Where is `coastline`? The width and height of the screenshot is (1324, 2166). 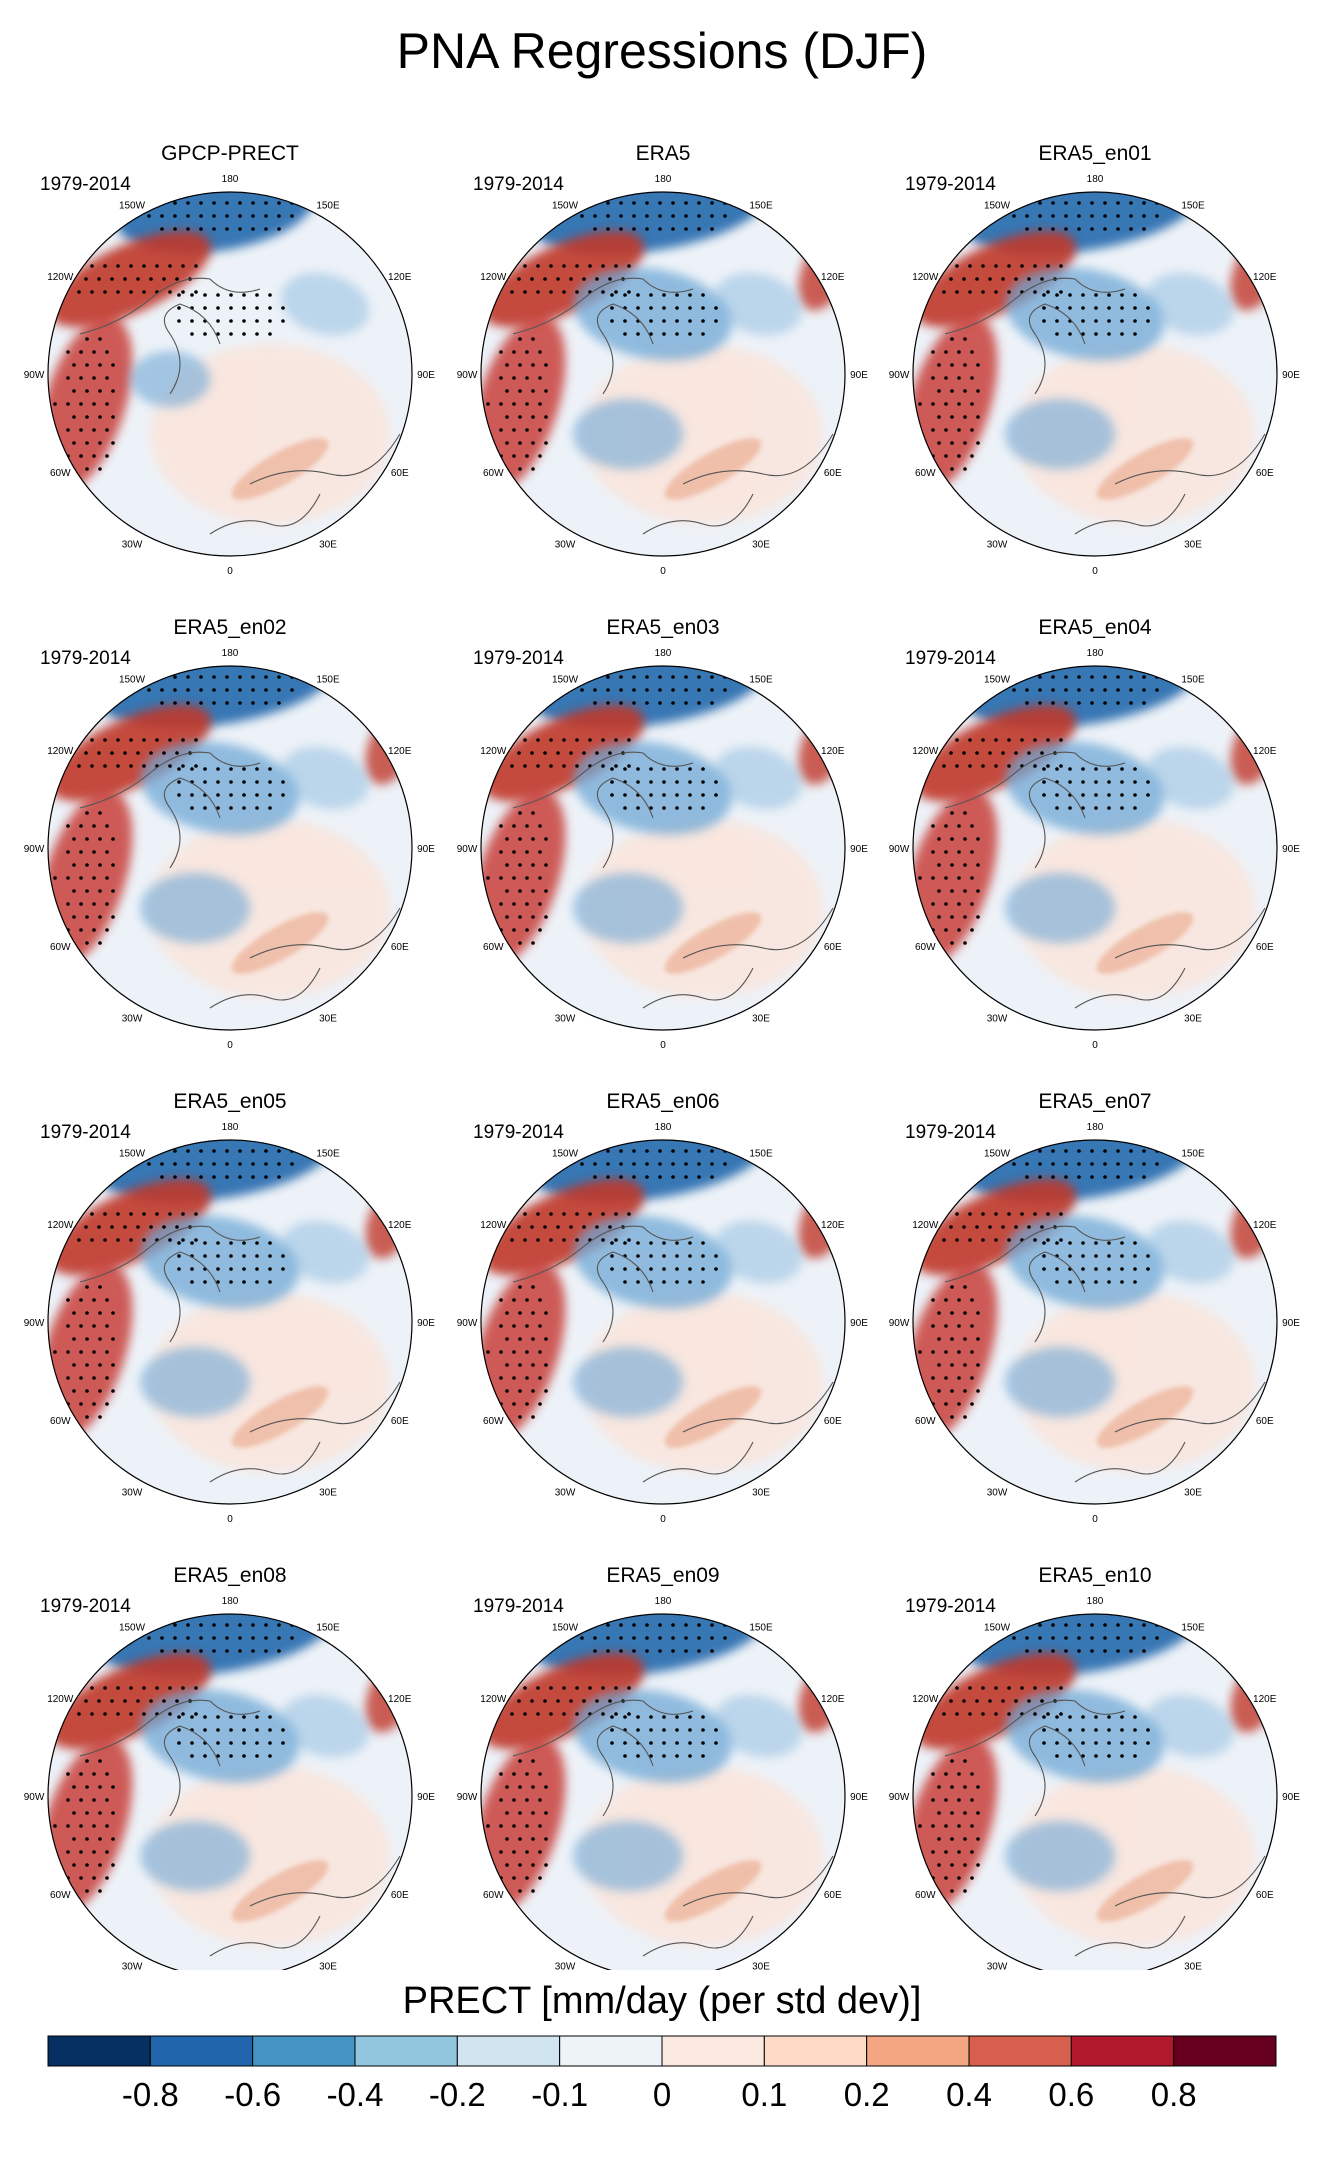 coastline is located at coordinates (1190, 1407).